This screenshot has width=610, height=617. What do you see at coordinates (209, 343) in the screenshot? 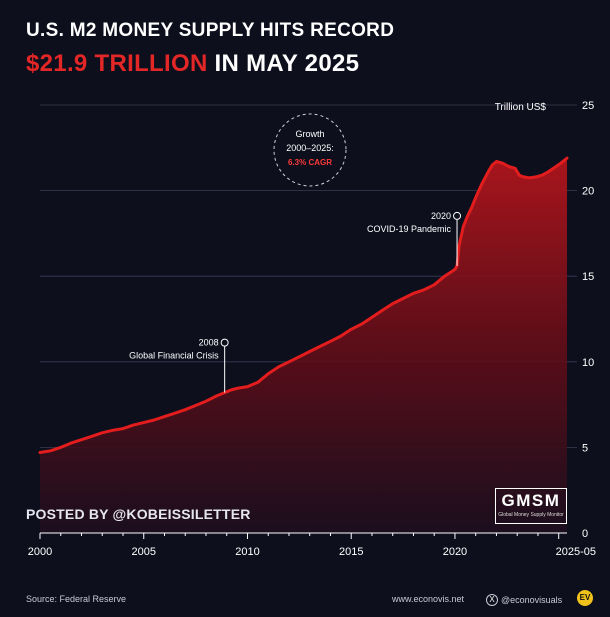
I see `annotation-year: 2008` at bounding box center [209, 343].